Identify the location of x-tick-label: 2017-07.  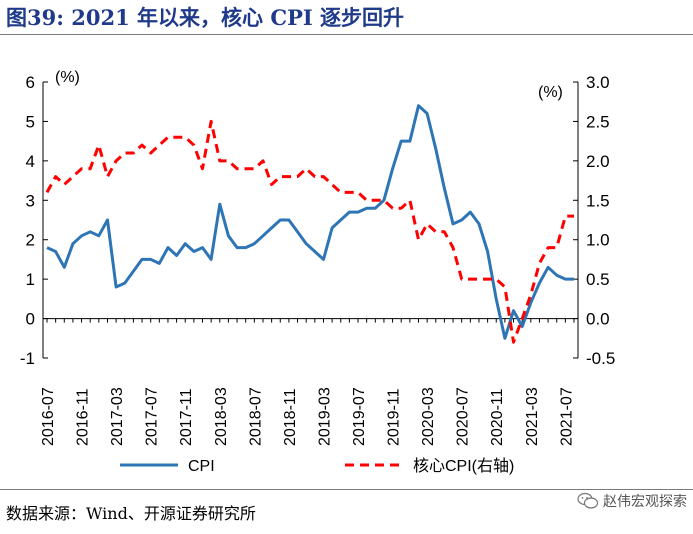
(152, 416).